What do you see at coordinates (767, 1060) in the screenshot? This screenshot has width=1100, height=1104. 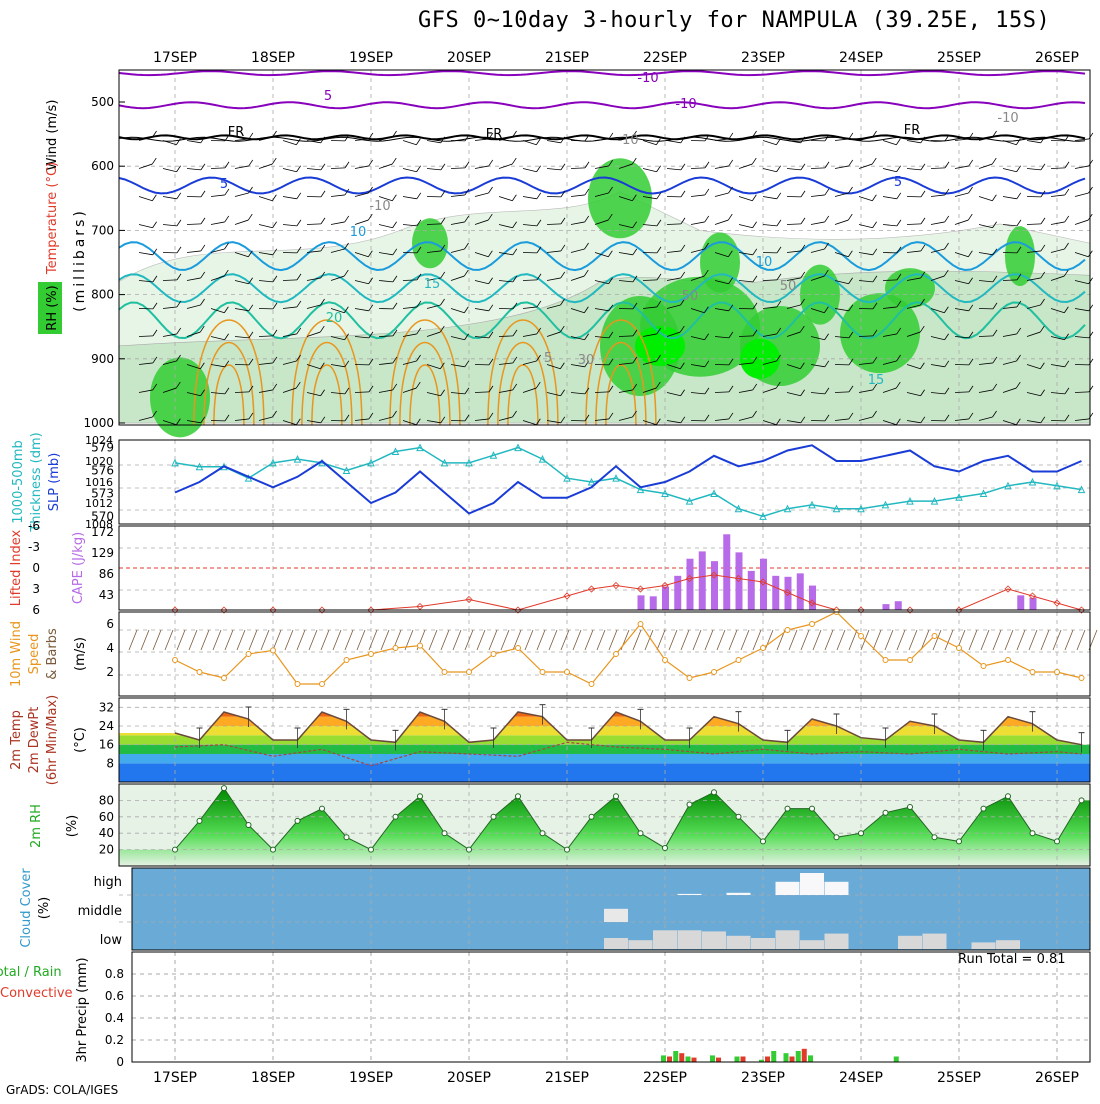 I see `convective-precip-bar` at bounding box center [767, 1060].